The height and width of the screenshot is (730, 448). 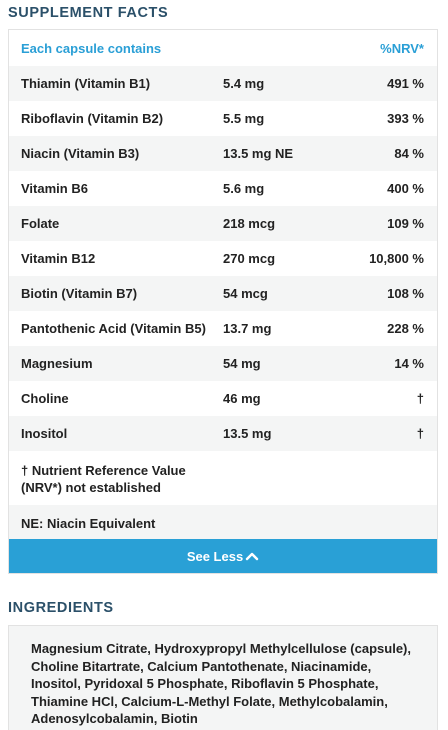 I want to click on nutrient-nrv: 393 %, so click(x=405, y=118).